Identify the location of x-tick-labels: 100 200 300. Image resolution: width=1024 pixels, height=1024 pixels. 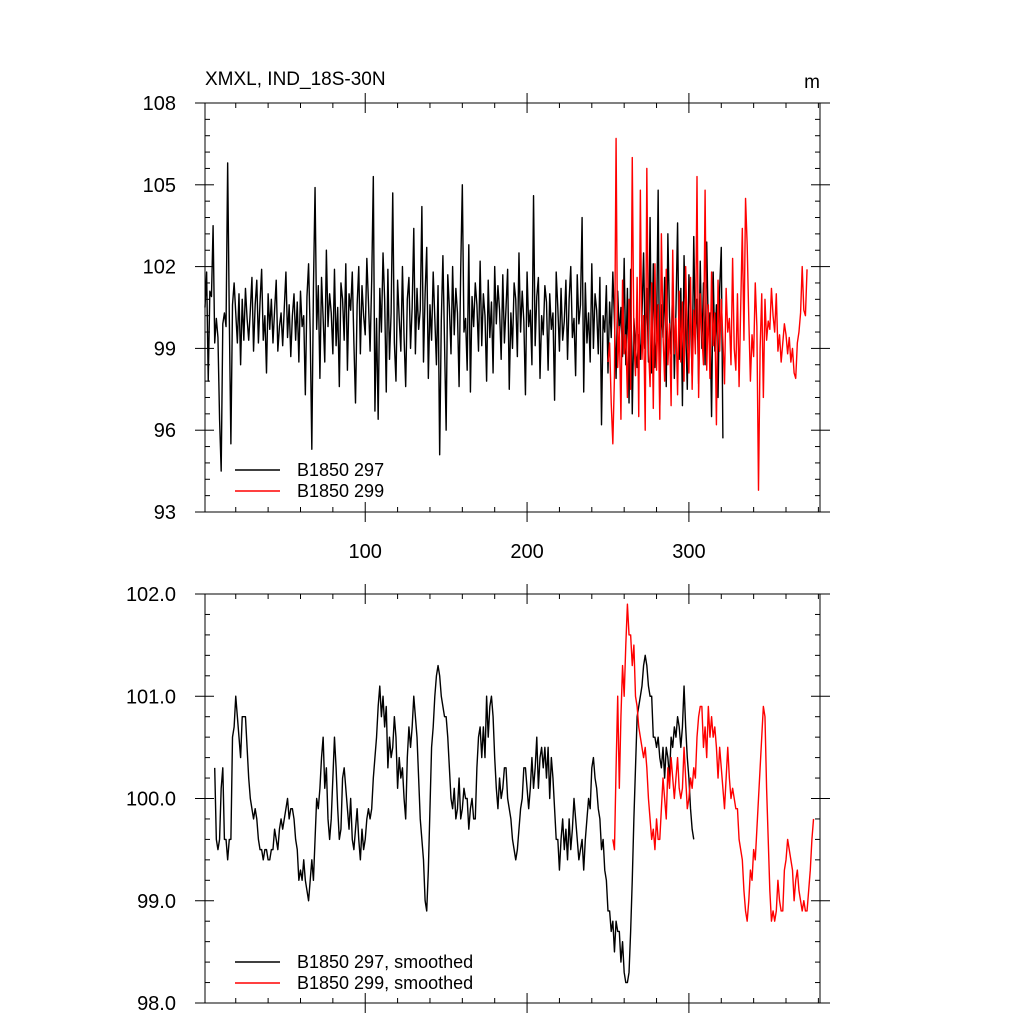
(527, 552).